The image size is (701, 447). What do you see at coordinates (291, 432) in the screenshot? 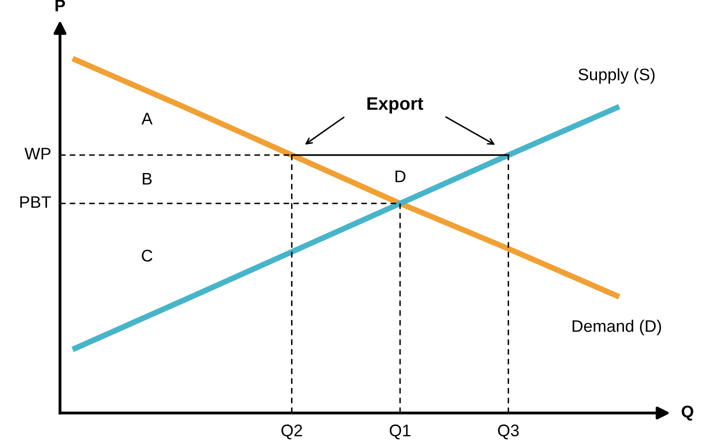
I see `x-tick-label: Q2` at bounding box center [291, 432].